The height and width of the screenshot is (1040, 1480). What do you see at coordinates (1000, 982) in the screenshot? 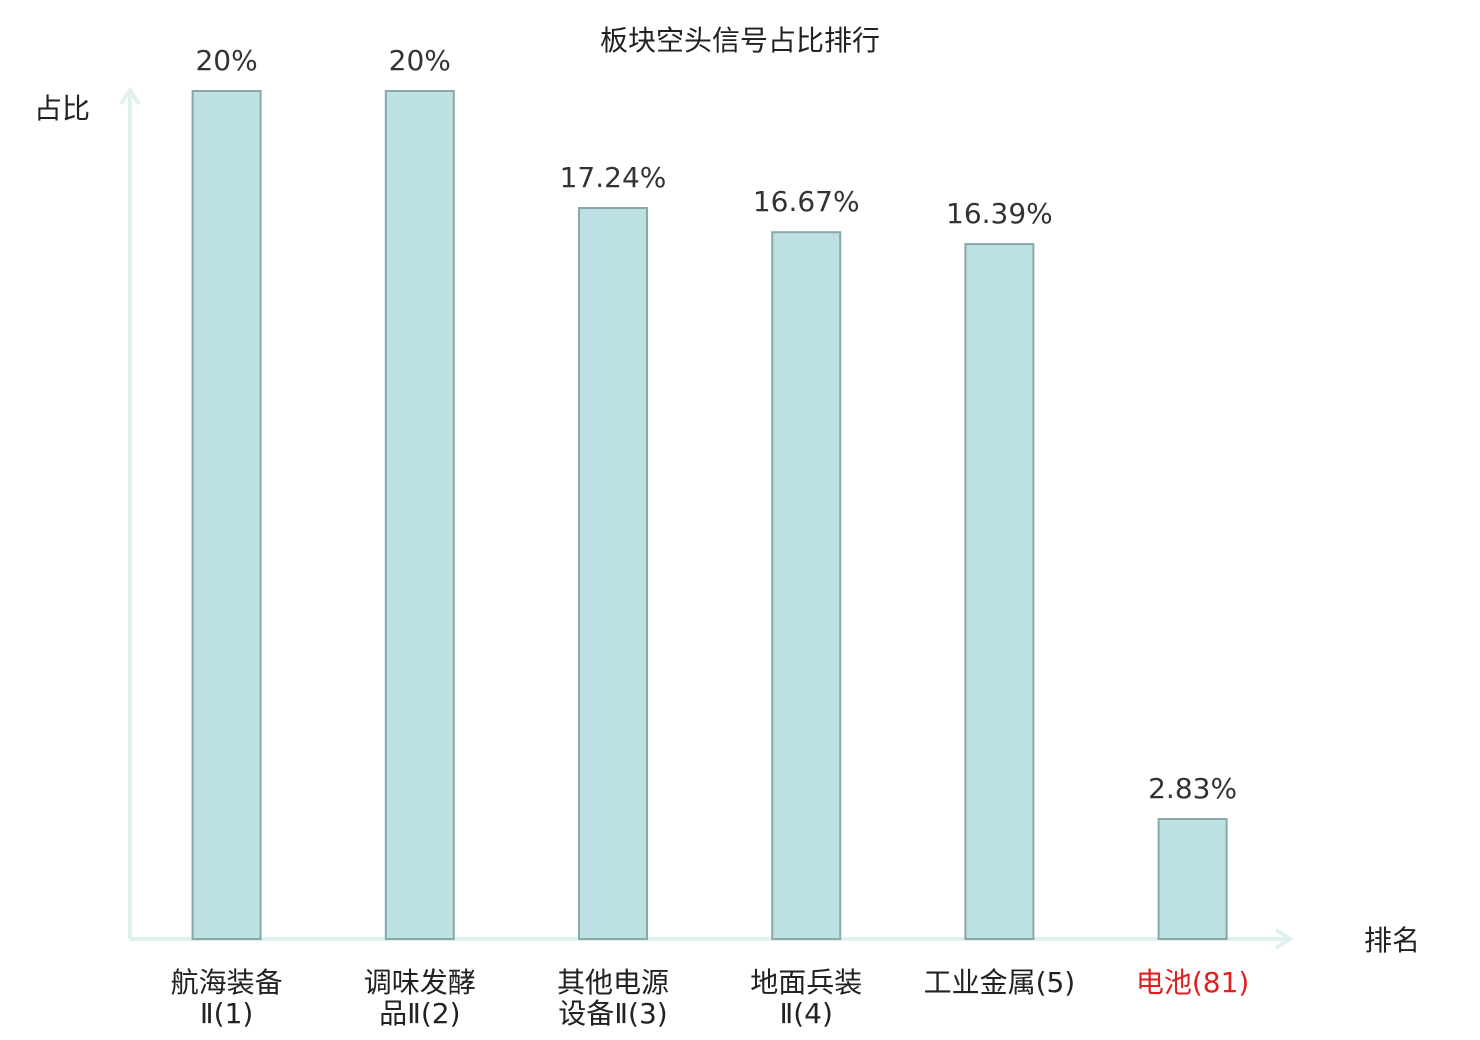
I see `x-tick-label: 工业金属(5)` at bounding box center [1000, 982].